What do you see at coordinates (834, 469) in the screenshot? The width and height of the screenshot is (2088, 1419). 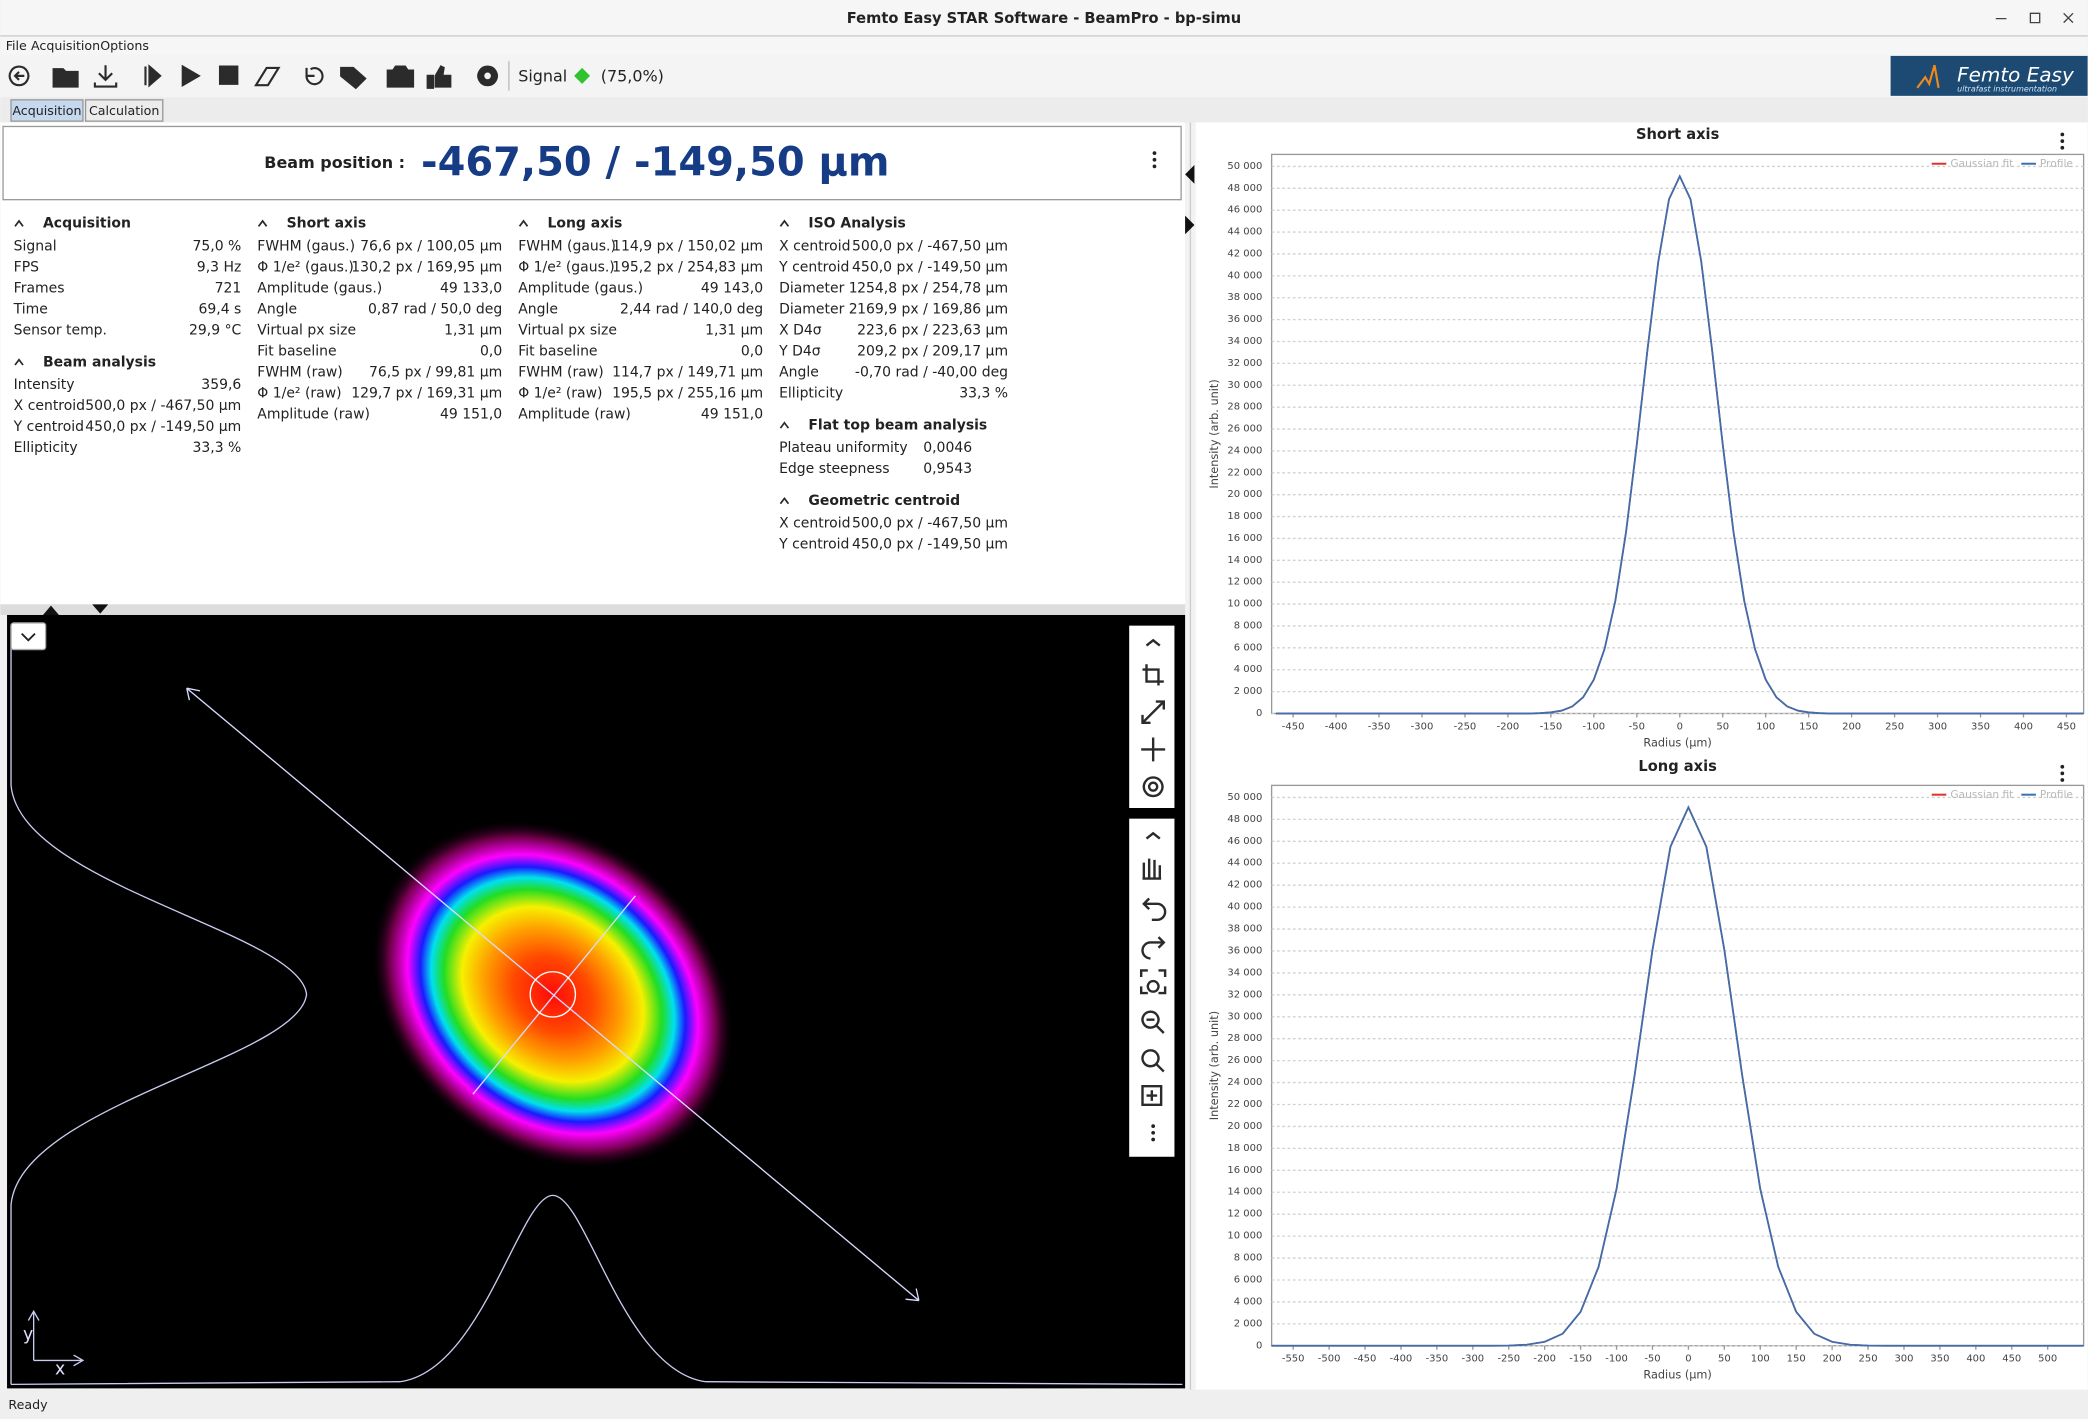 I see `row-key: Edge steepness` at bounding box center [834, 469].